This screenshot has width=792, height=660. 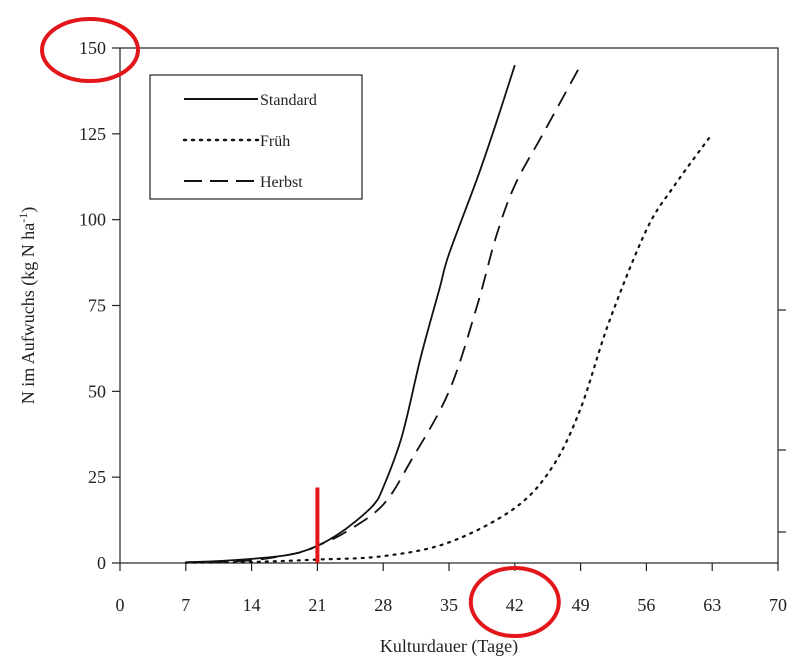 What do you see at coordinates (97, 306) in the screenshot?
I see `y-tick-label: 75` at bounding box center [97, 306].